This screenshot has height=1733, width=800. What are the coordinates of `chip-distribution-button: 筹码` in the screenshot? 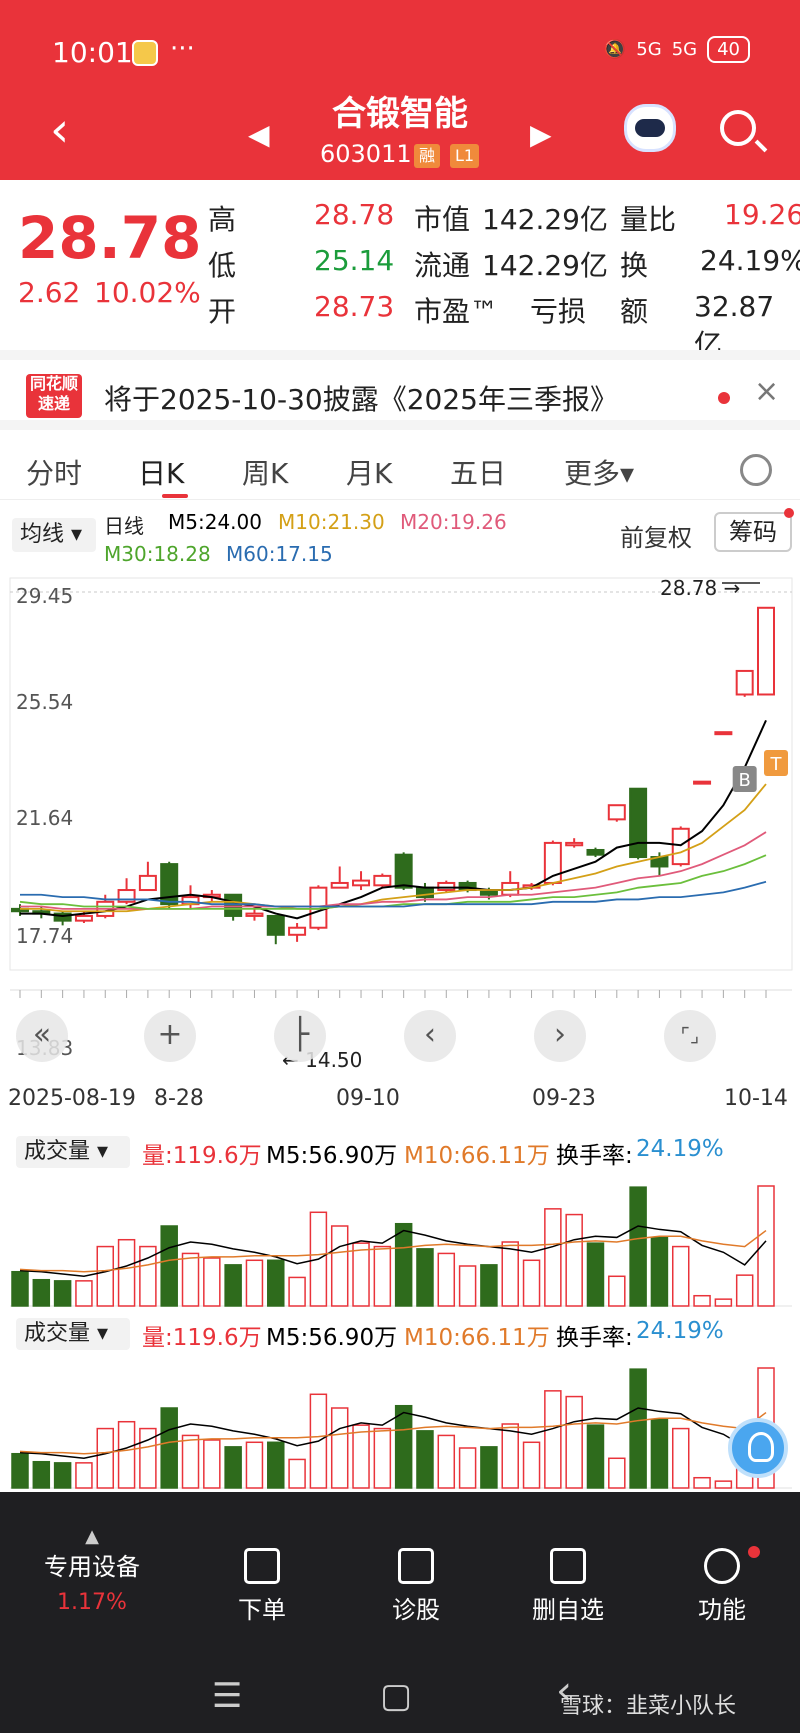 It's located at (753, 532).